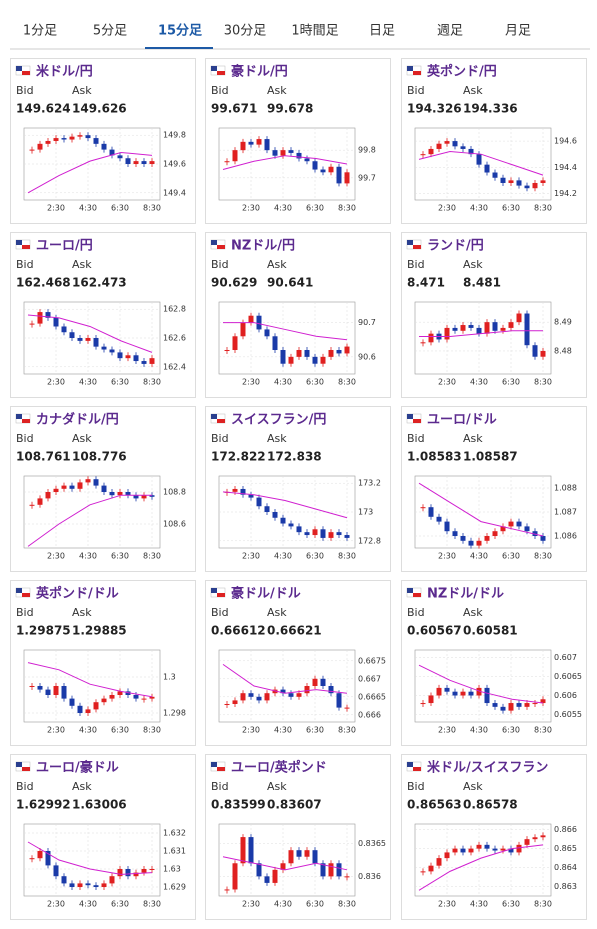 This screenshot has height=929, width=597. I want to click on y-tick-label: 162.6, so click(174, 338).